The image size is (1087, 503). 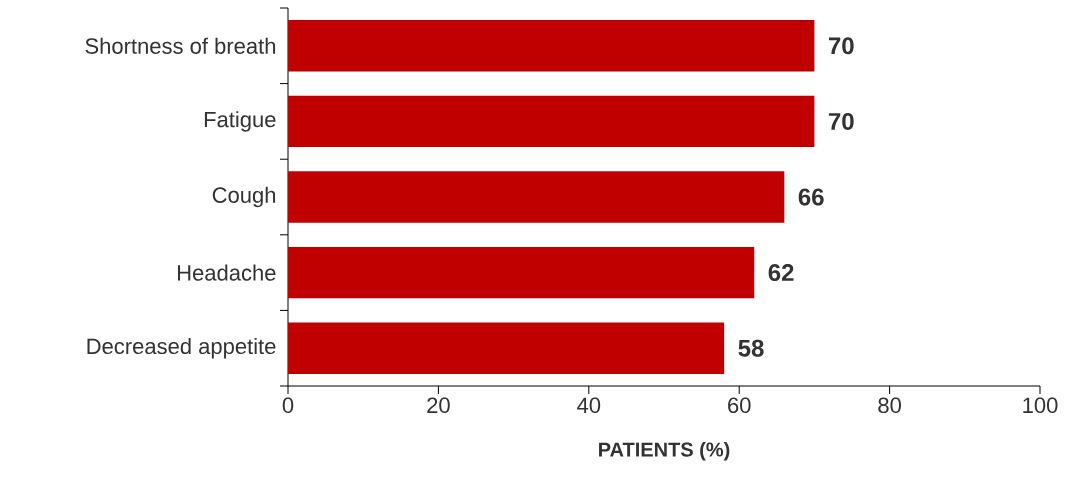 What do you see at coordinates (664, 451) in the screenshot?
I see `x-axis-title: PATIENTS (%)` at bounding box center [664, 451].